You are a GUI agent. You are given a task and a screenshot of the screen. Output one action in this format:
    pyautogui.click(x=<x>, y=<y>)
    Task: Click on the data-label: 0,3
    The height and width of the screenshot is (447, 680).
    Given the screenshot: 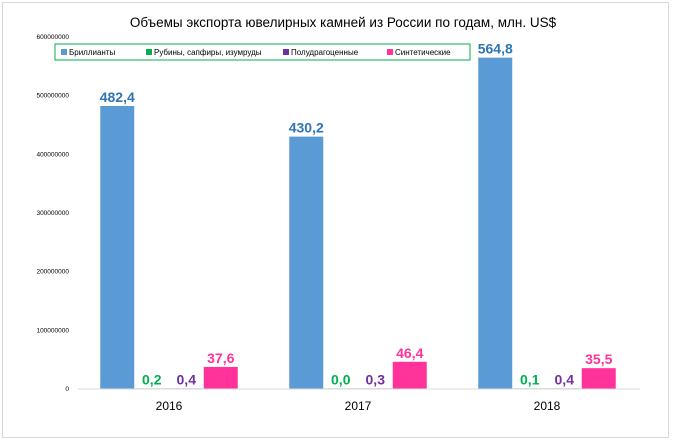 What is the action you would take?
    pyautogui.click(x=376, y=379)
    